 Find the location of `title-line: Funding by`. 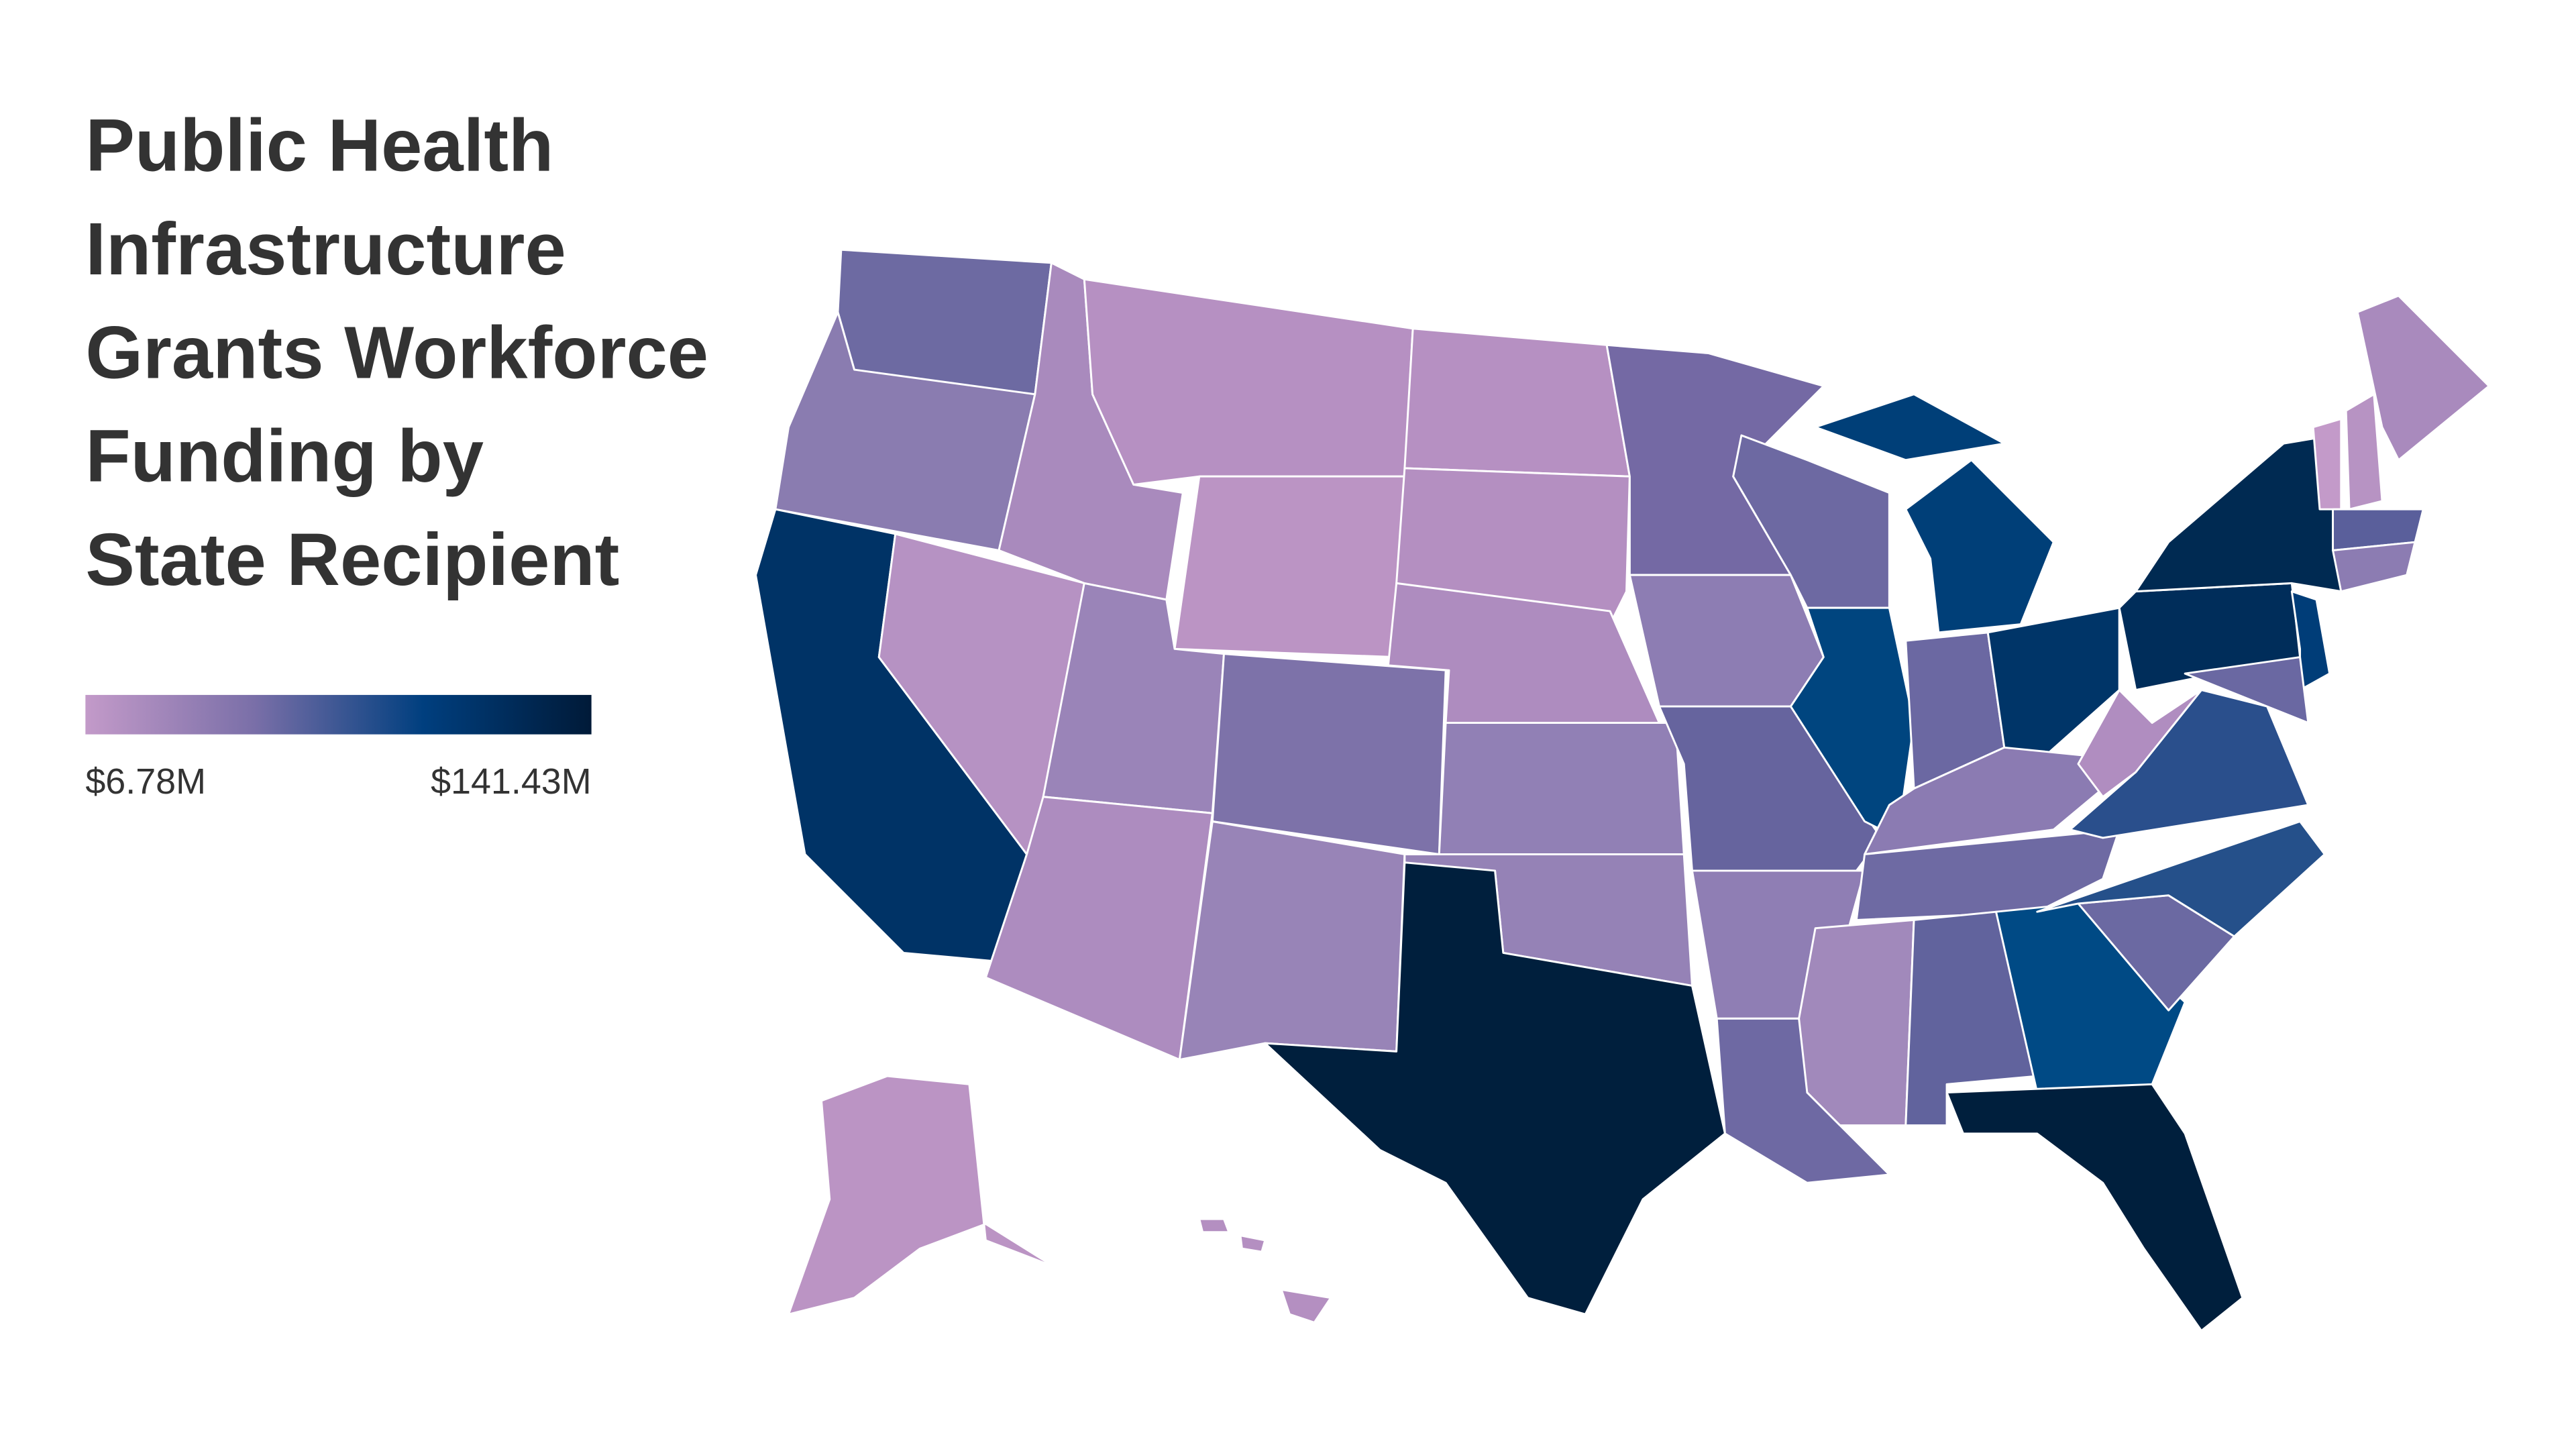

title-line: Funding by is located at coordinates (284, 456).